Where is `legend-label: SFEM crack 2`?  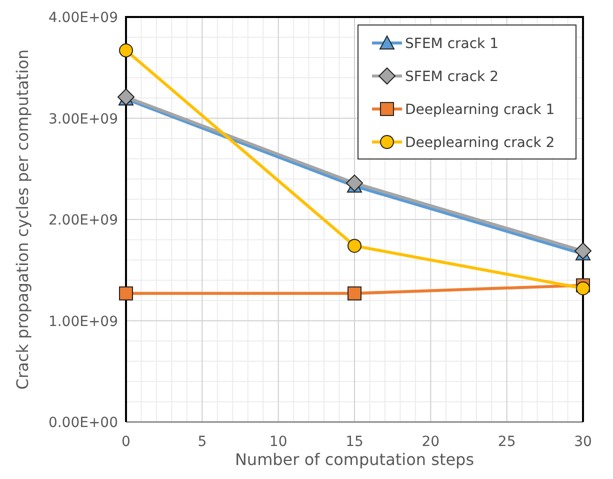
legend-label: SFEM crack 2 is located at coordinates (452, 77).